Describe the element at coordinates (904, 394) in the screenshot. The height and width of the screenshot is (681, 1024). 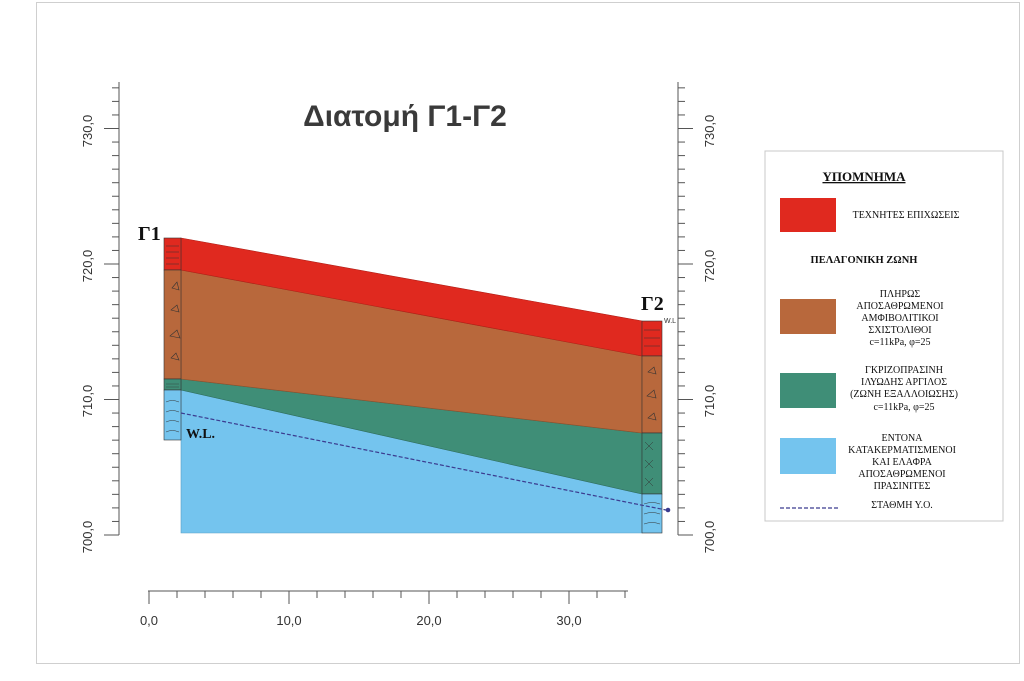
I see `legend-label-clay-3: (ΖΩΝΗ ΕΞΑΛΛΟΙΩΣΗΣ)` at that location.